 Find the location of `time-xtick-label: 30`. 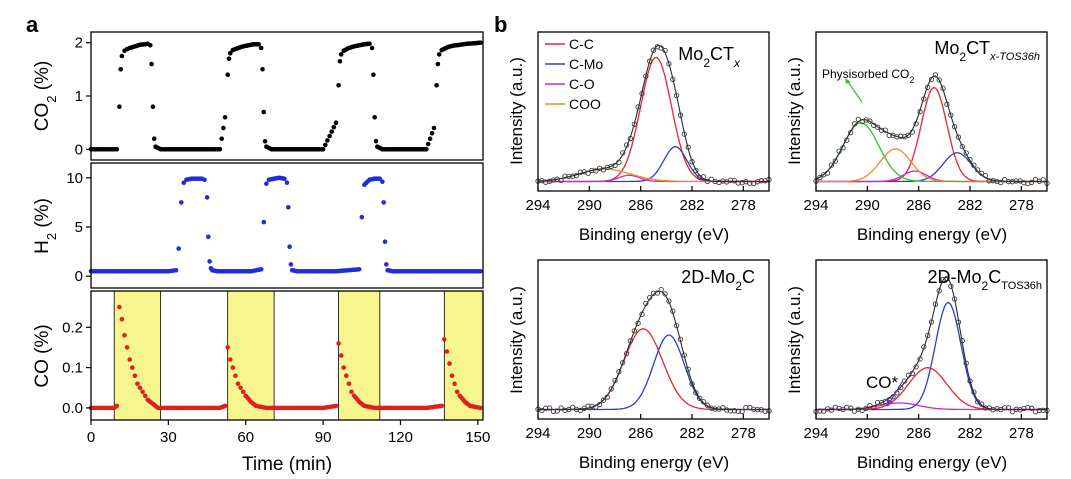

time-xtick-label: 30 is located at coordinates (168, 437).